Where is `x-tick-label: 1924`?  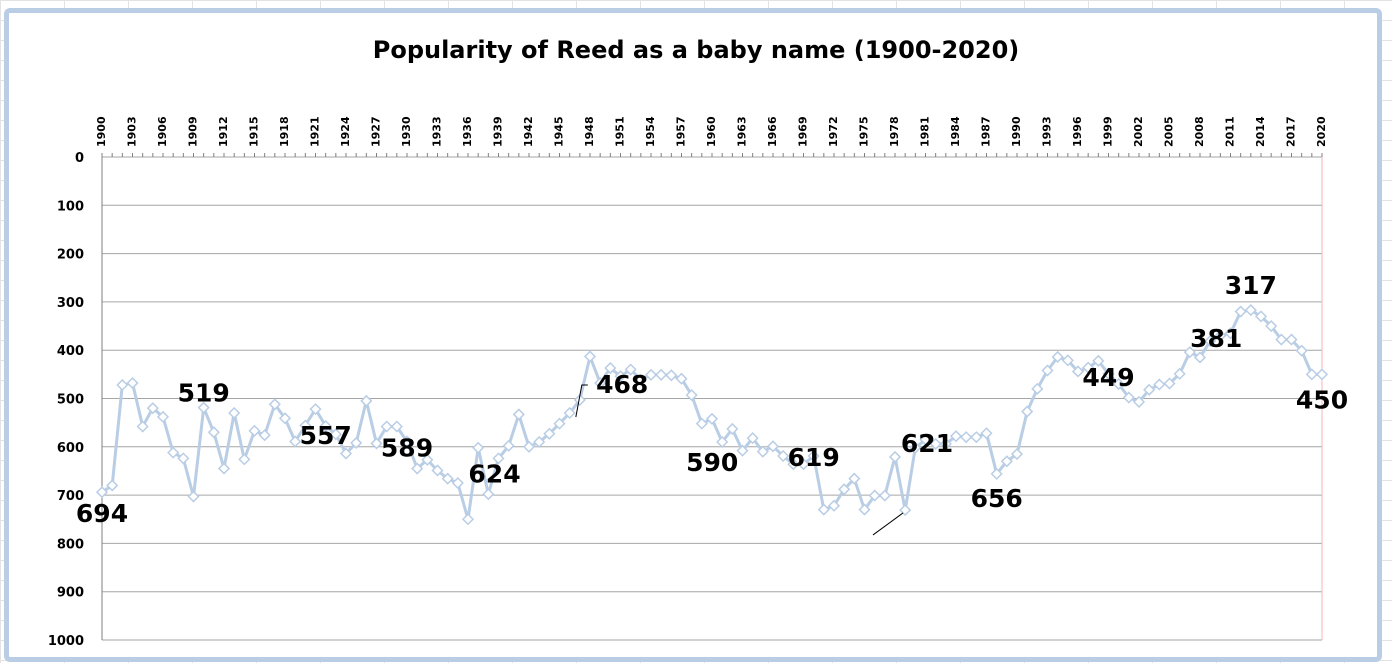
x-tick-label: 1924 is located at coordinates (345, 131).